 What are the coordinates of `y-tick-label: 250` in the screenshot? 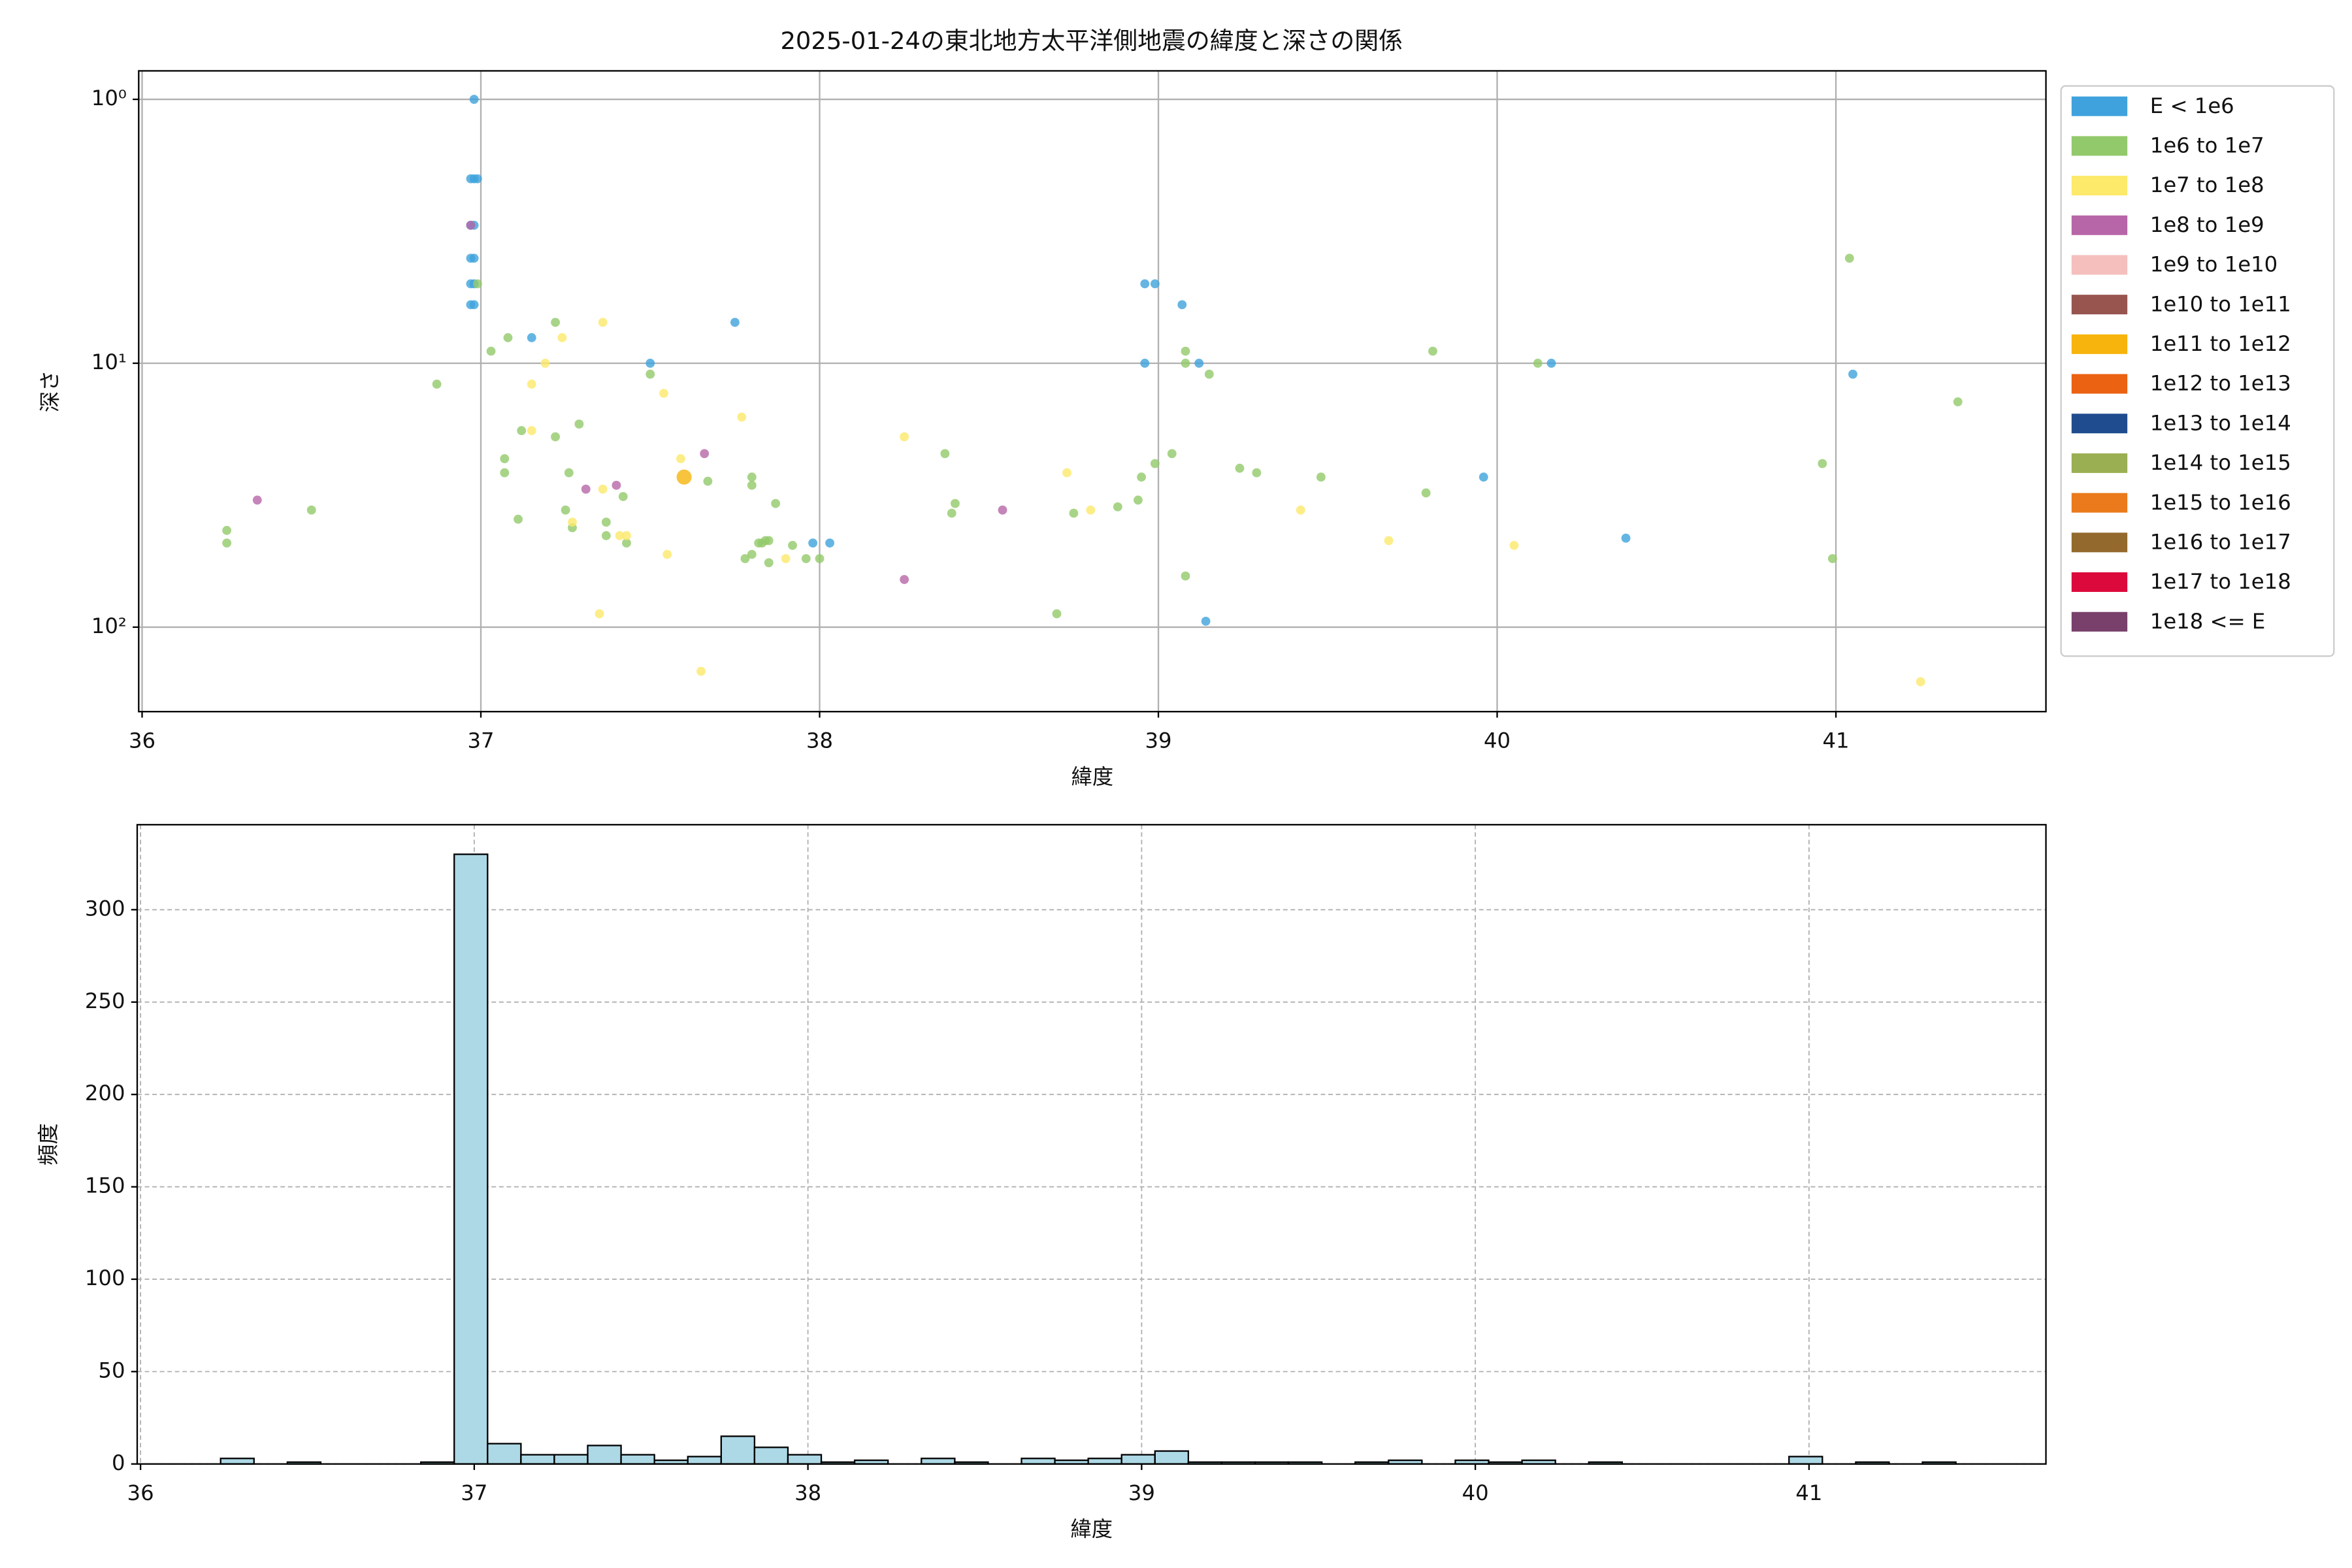 It's located at (105, 1000).